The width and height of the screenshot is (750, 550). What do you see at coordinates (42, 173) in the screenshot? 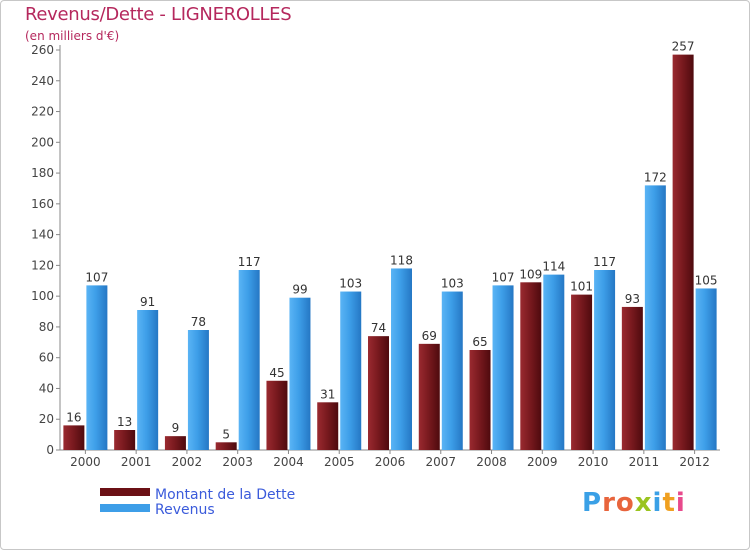
I see `y-tick-label: 180` at bounding box center [42, 173].